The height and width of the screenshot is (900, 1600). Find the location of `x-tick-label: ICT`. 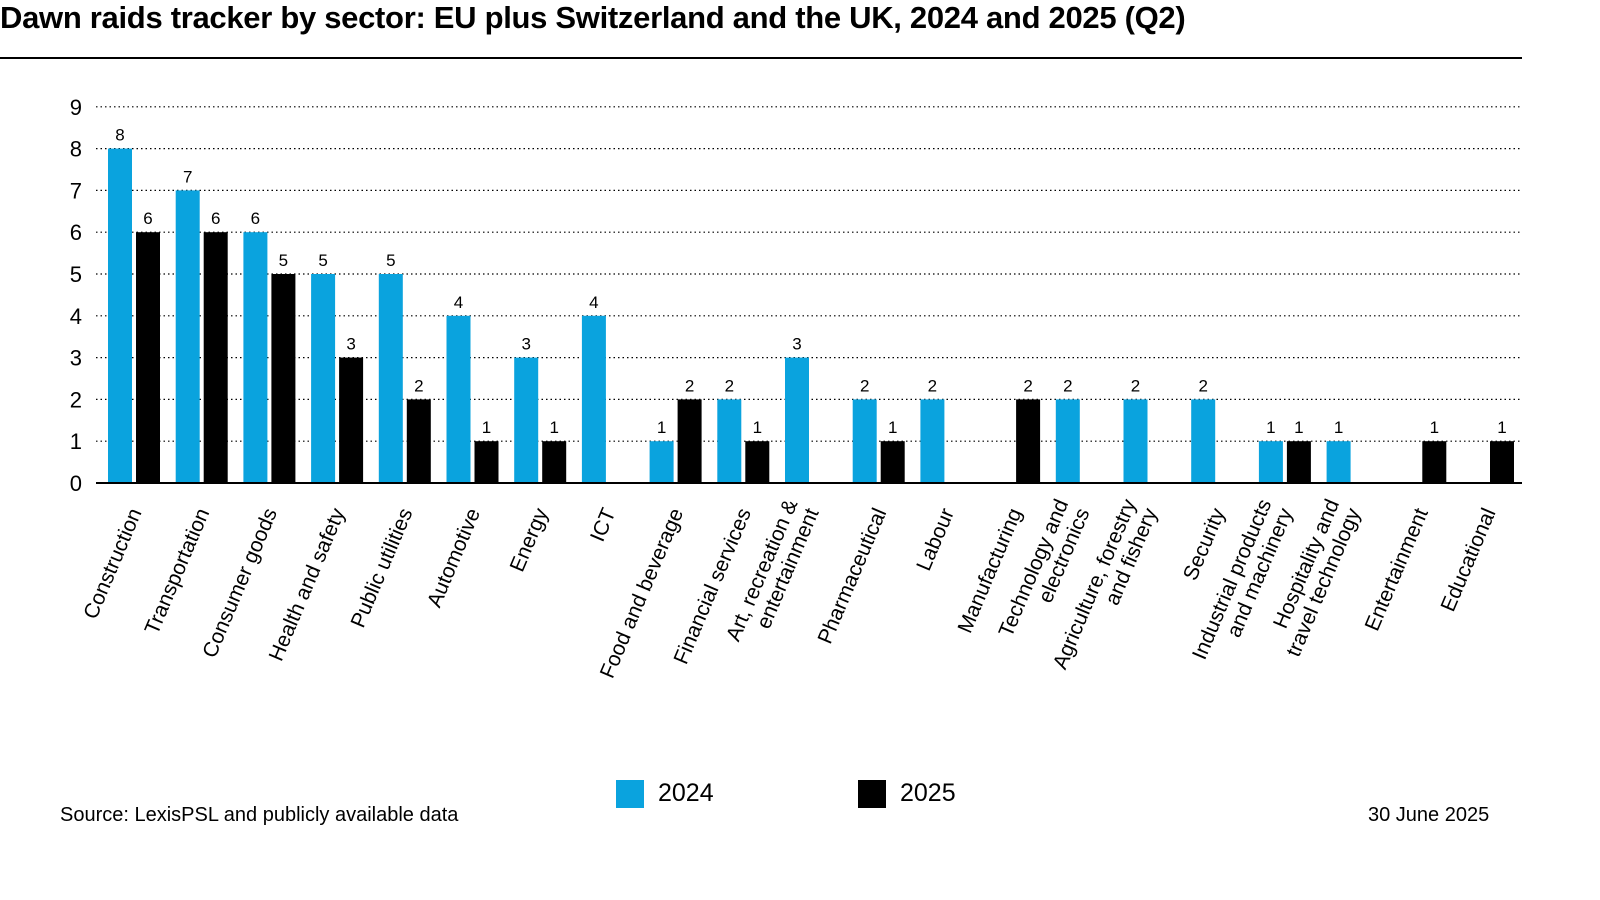

x-tick-label: ICT is located at coordinates (603, 525).